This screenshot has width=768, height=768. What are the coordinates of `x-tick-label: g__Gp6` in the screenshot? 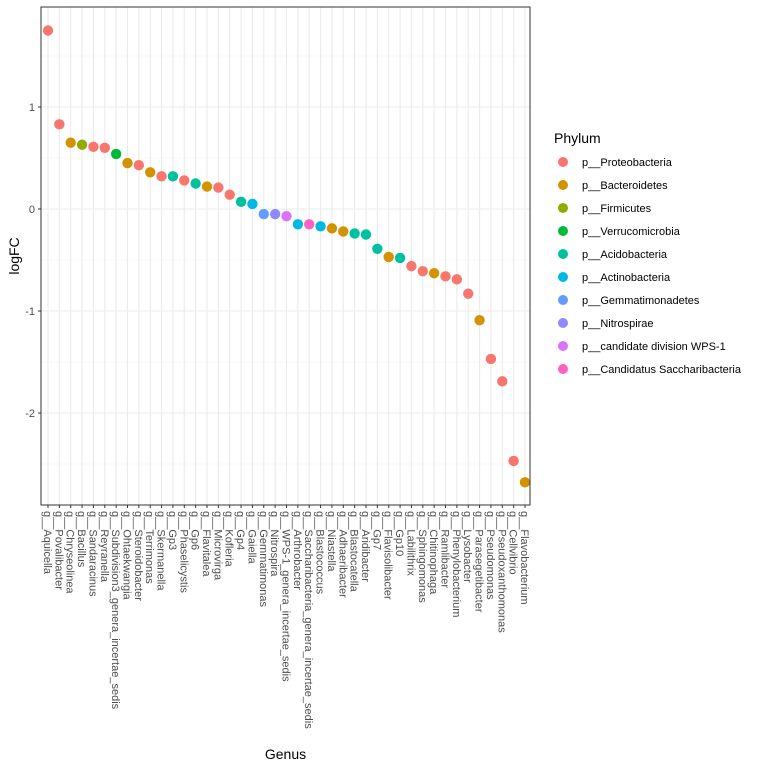 It's located at (195, 530).